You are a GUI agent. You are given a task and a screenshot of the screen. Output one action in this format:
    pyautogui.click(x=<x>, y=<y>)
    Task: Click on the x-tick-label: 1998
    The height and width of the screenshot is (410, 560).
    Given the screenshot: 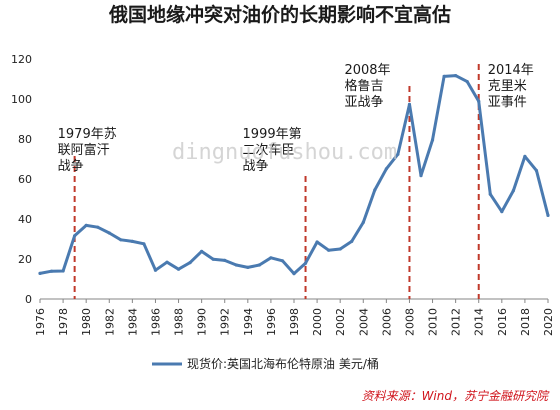 What is the action you would take?
    pyautogui.click(x=294, y=322)
    